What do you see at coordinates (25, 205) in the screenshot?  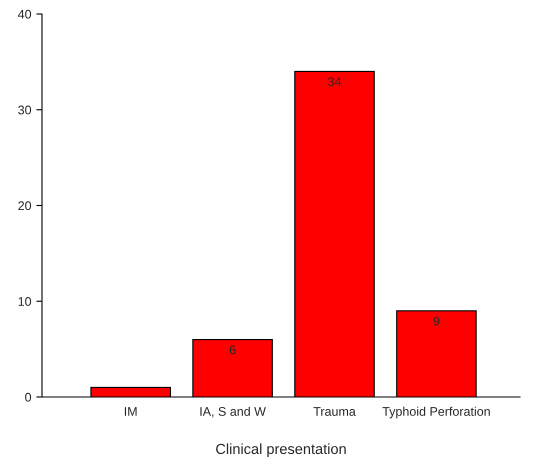 I see `y-tick-label: 20` at bounding box center [25, 205].